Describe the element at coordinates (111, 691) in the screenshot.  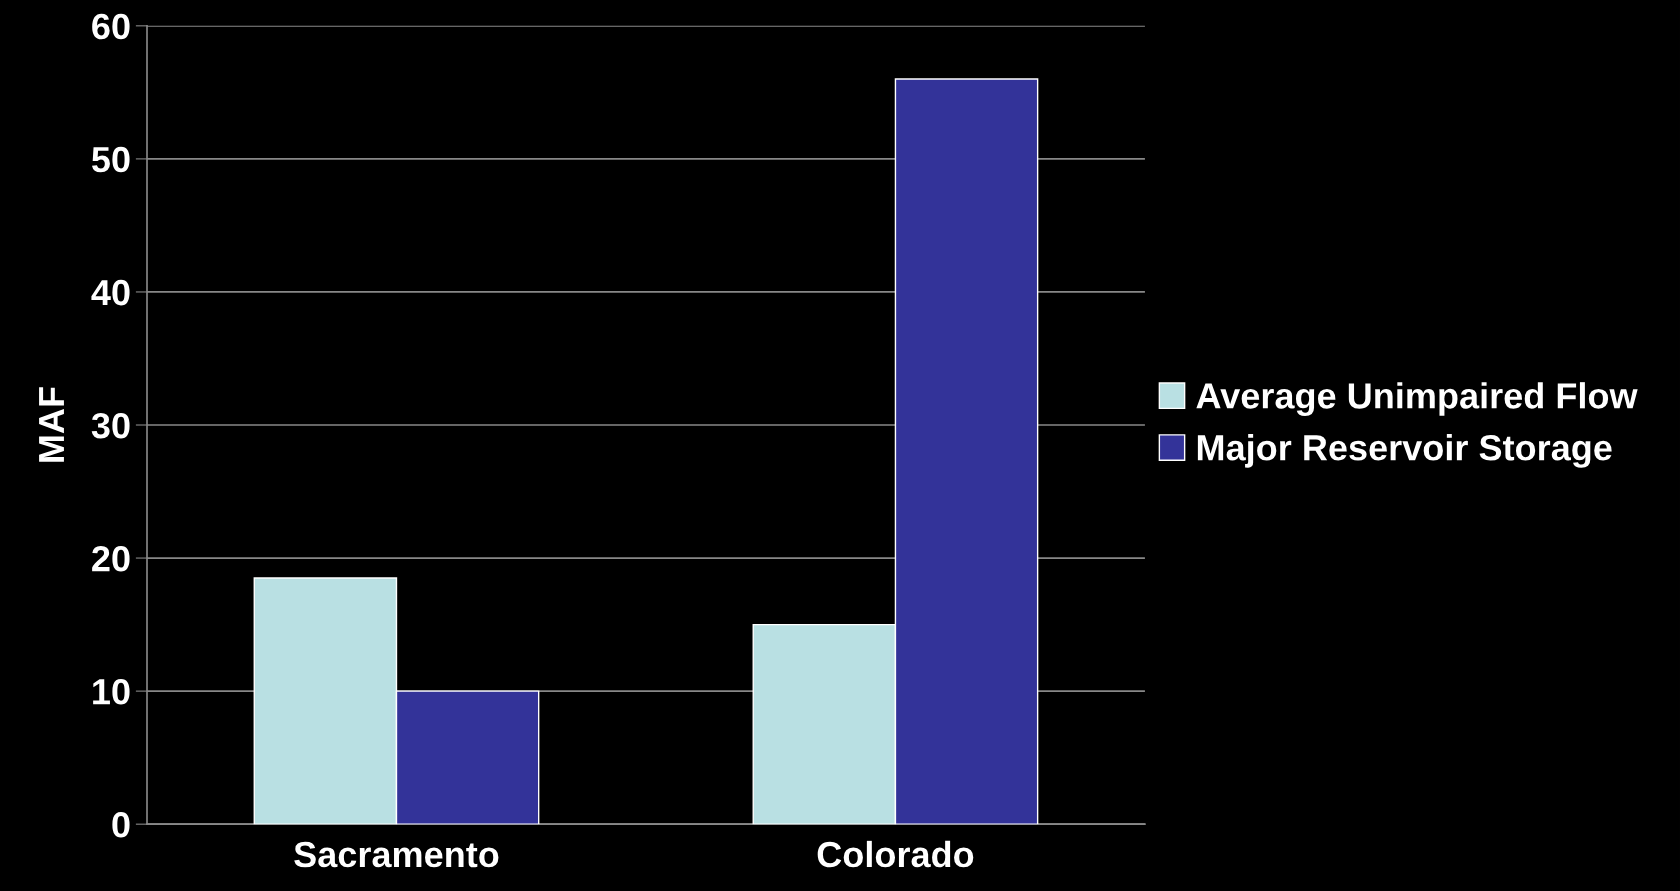
I see `y-tick-label: 10` at that location.